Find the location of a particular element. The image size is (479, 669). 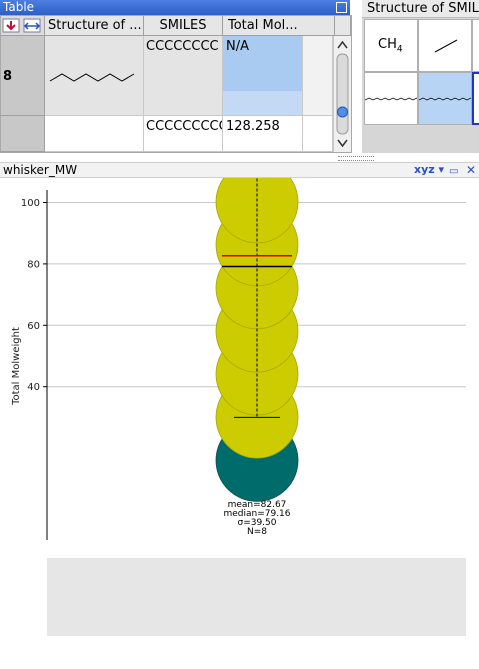

table-corner-icons is located at coordinates (21, 25).